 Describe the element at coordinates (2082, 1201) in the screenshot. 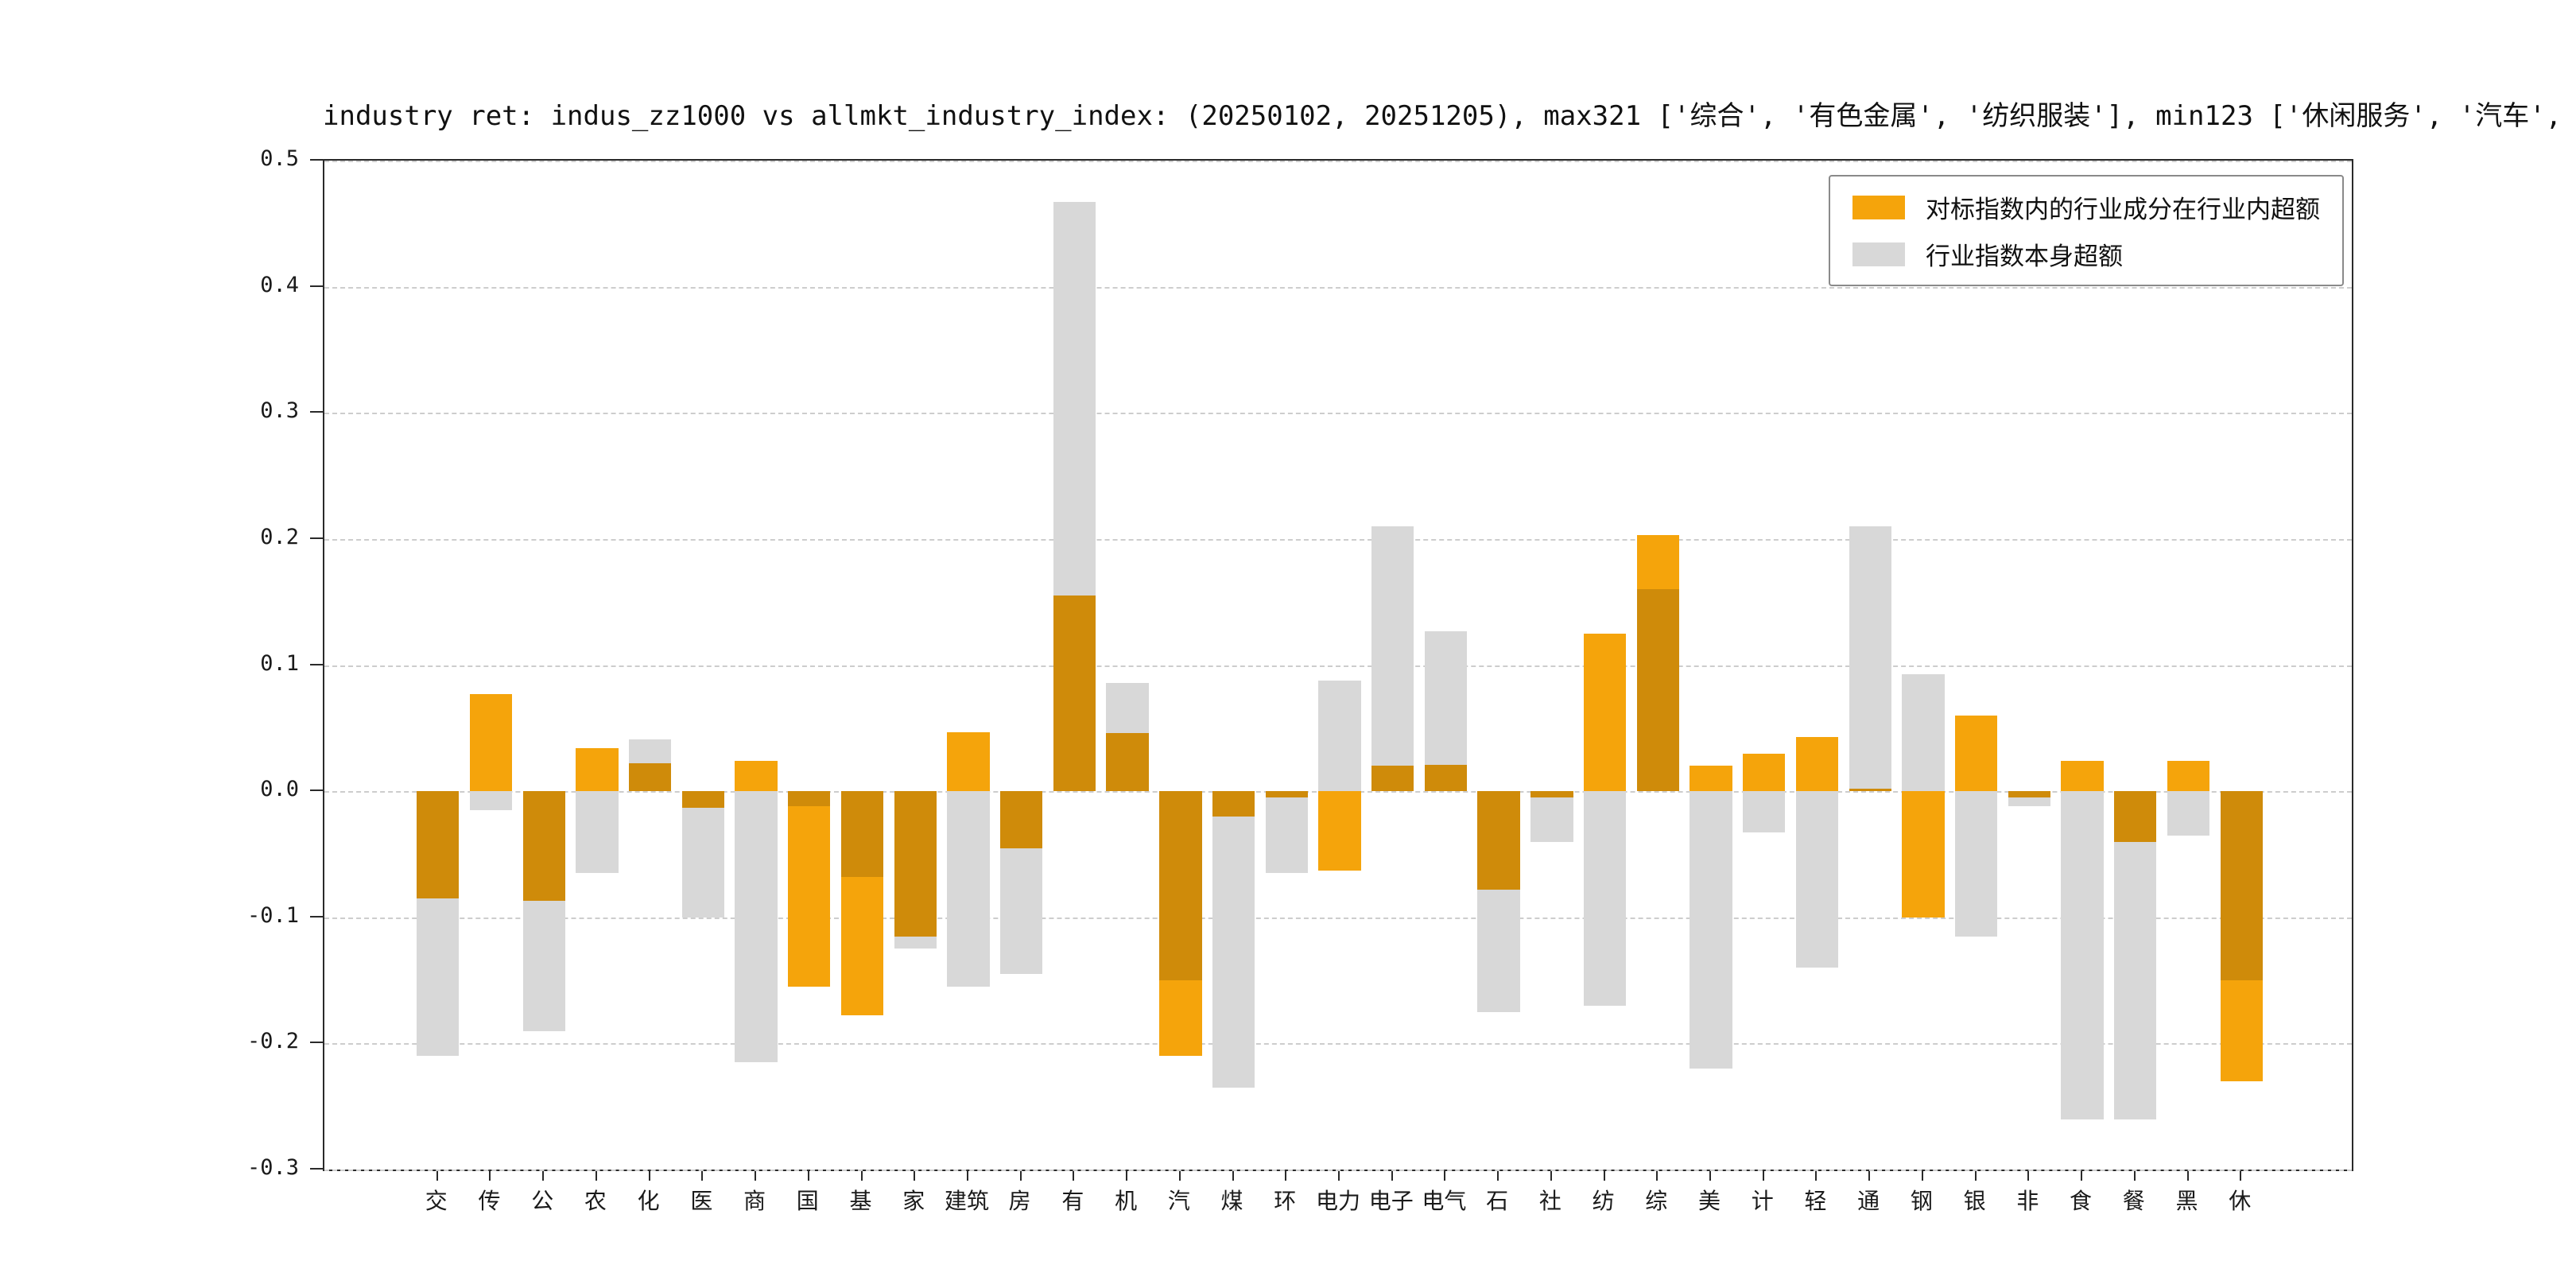

I see `x-tick-label: 食` at that location.